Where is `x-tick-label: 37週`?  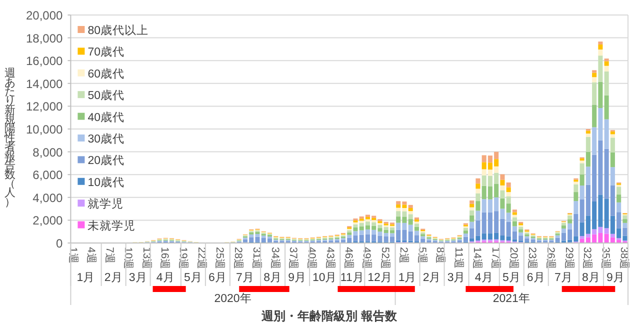
x-tick-label: 37週 is located at coordinates (293, 258).